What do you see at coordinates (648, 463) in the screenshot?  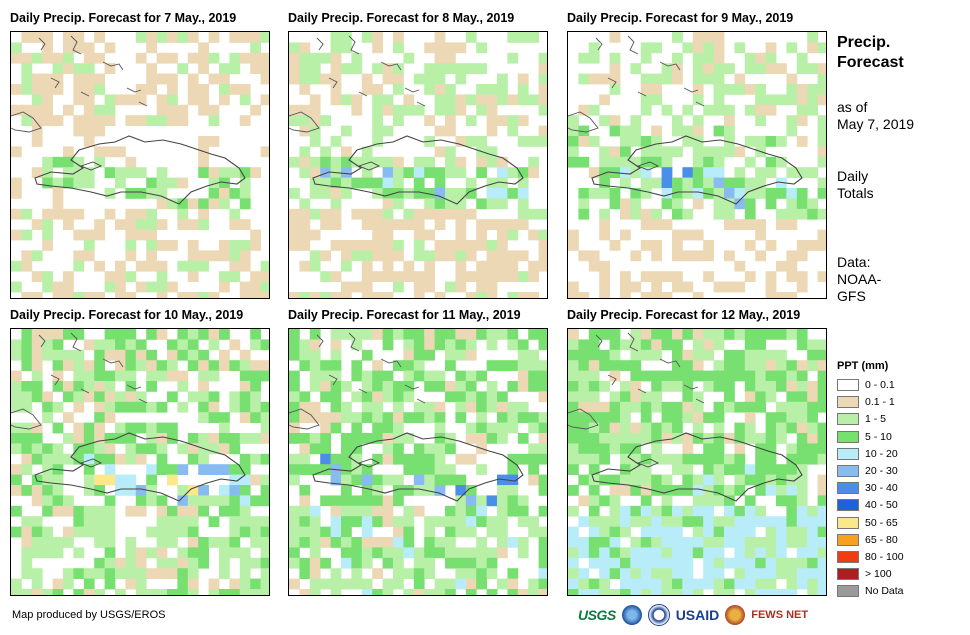 I see `island-outline` at bounding box center [648, 463].